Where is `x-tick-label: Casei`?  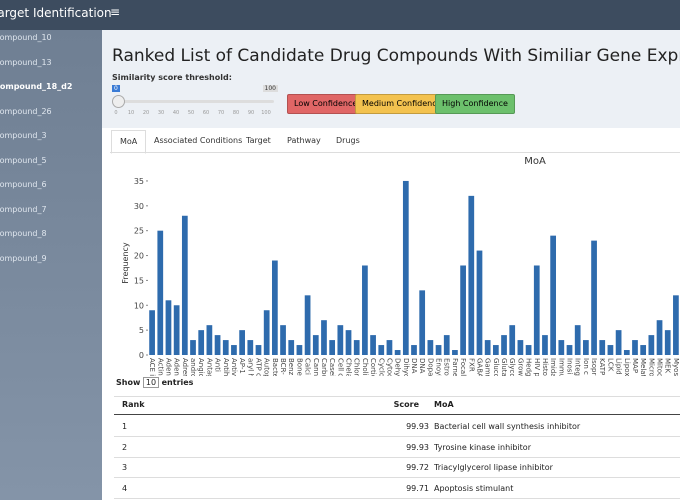
x-tick-label: Casei is located at coordinates (332, 367).